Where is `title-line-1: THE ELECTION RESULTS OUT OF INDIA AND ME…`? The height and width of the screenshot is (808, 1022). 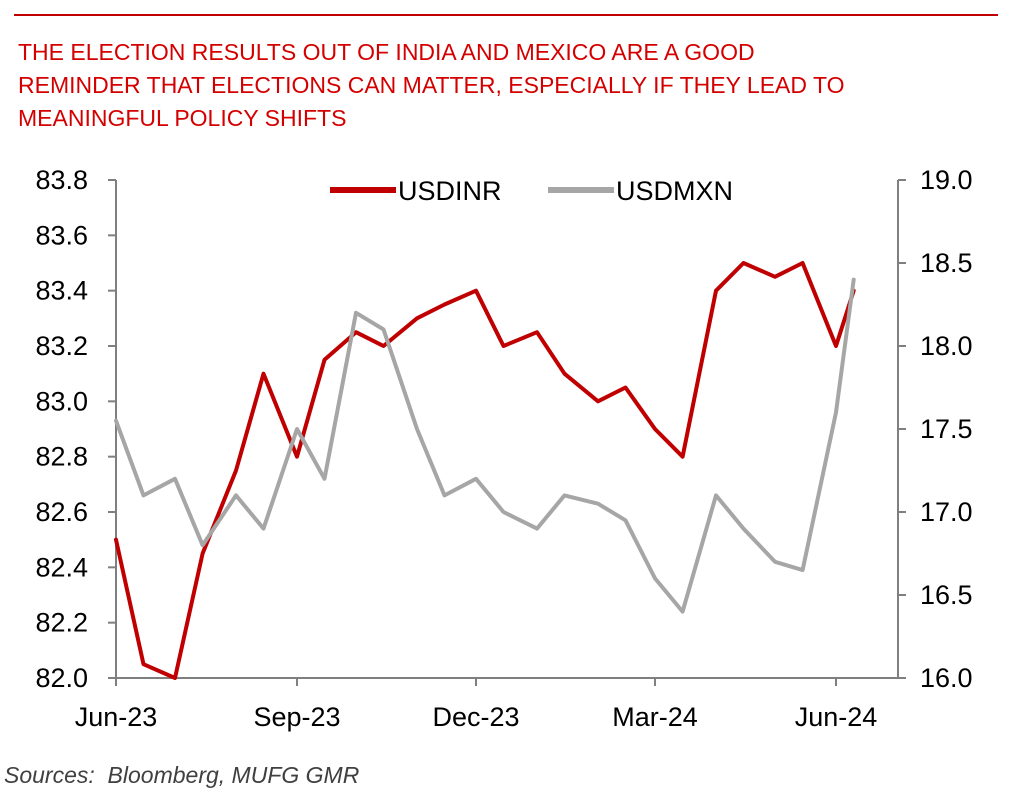 title-line-1: THE ELECTION RESULTS OUT OF INDIA AND ME… is located at coordinates (386, 52).